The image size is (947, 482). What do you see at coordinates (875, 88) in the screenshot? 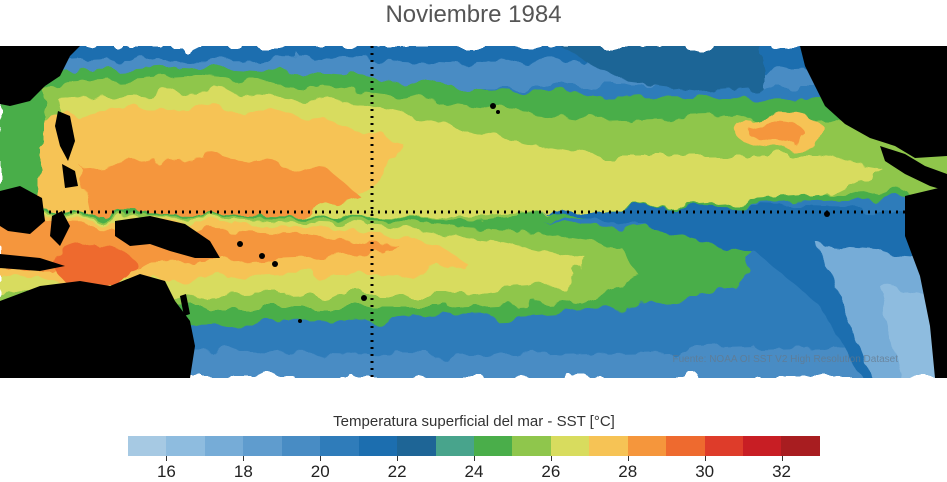
I see `cuba-island` at bounding box center [875, 88].